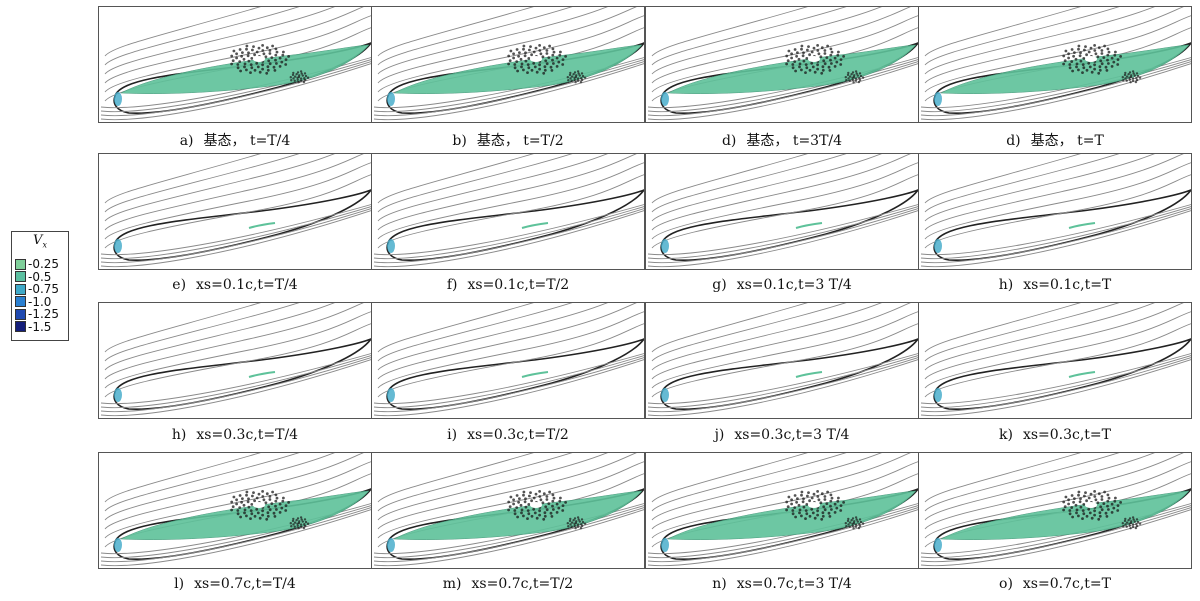 This screenshot has width=1200, height=601. What do you see at coordinates (719, 285) in the screenshot?
I see `caption-letter: g)` at bounding box center [719, 285].